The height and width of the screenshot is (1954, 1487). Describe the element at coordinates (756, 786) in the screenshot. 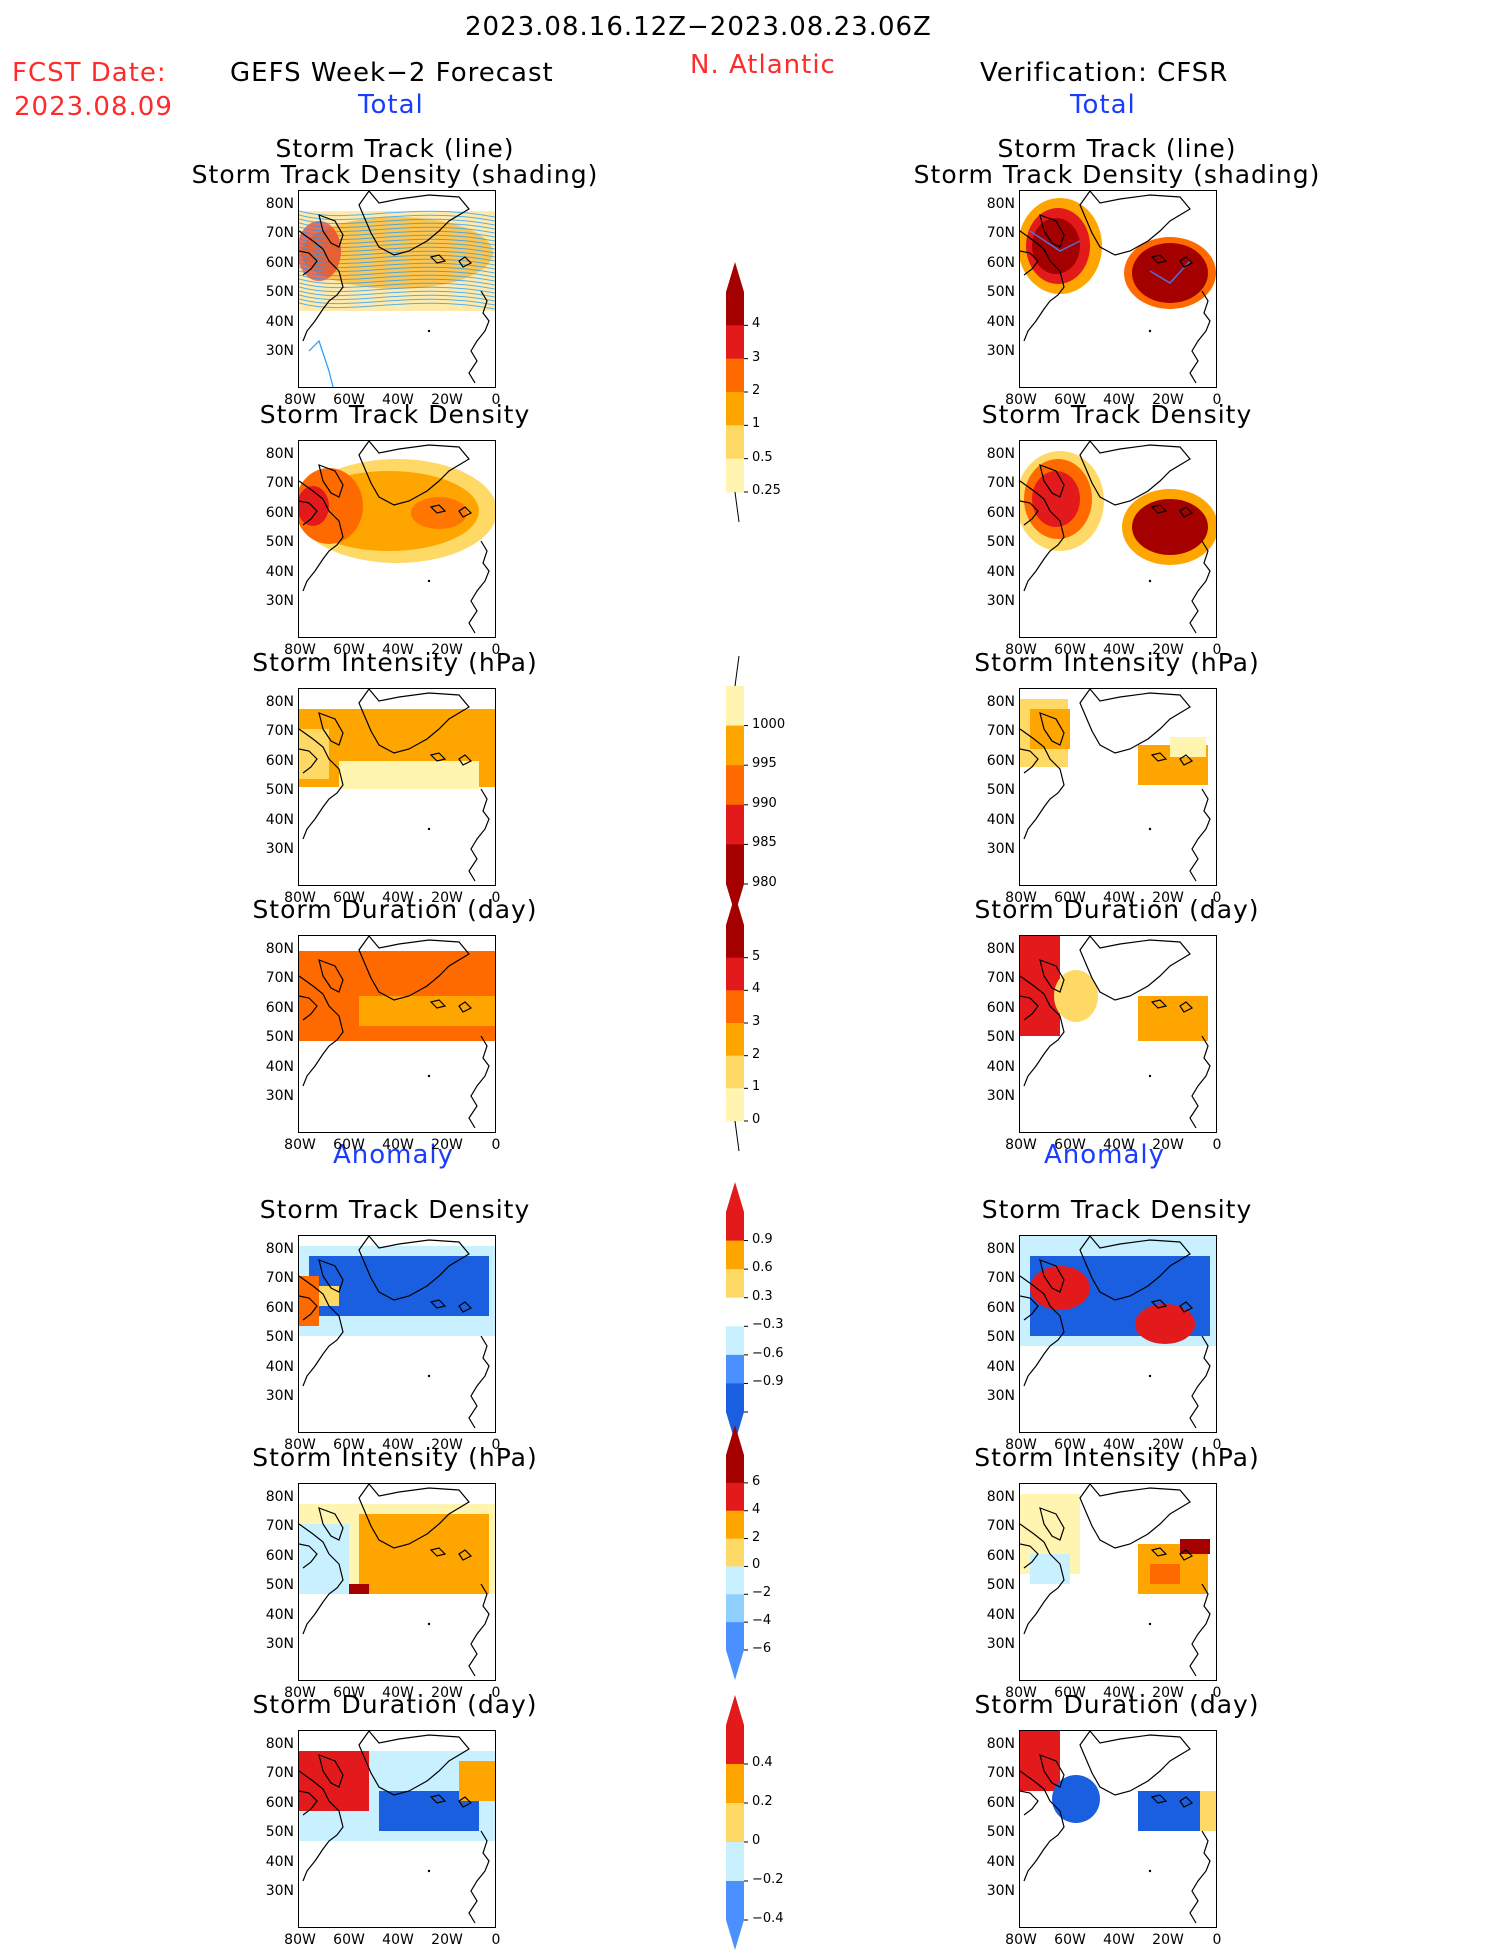

I see `colorbar-intensity-total` at that location.